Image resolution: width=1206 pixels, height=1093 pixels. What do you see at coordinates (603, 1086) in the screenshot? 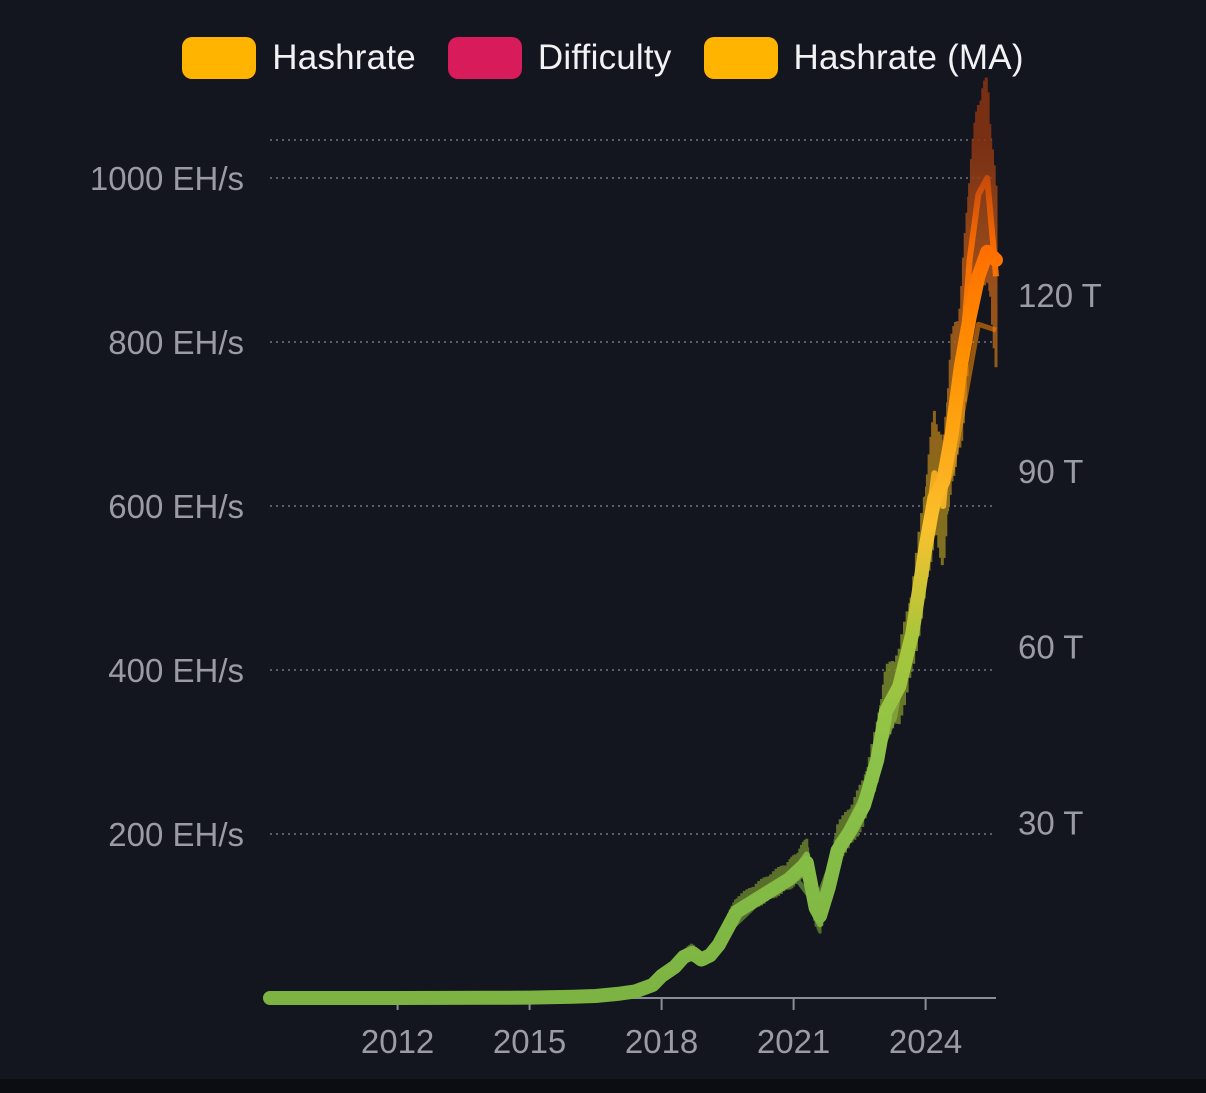
I see `bottom-band` at bounding box center [603, 1086].